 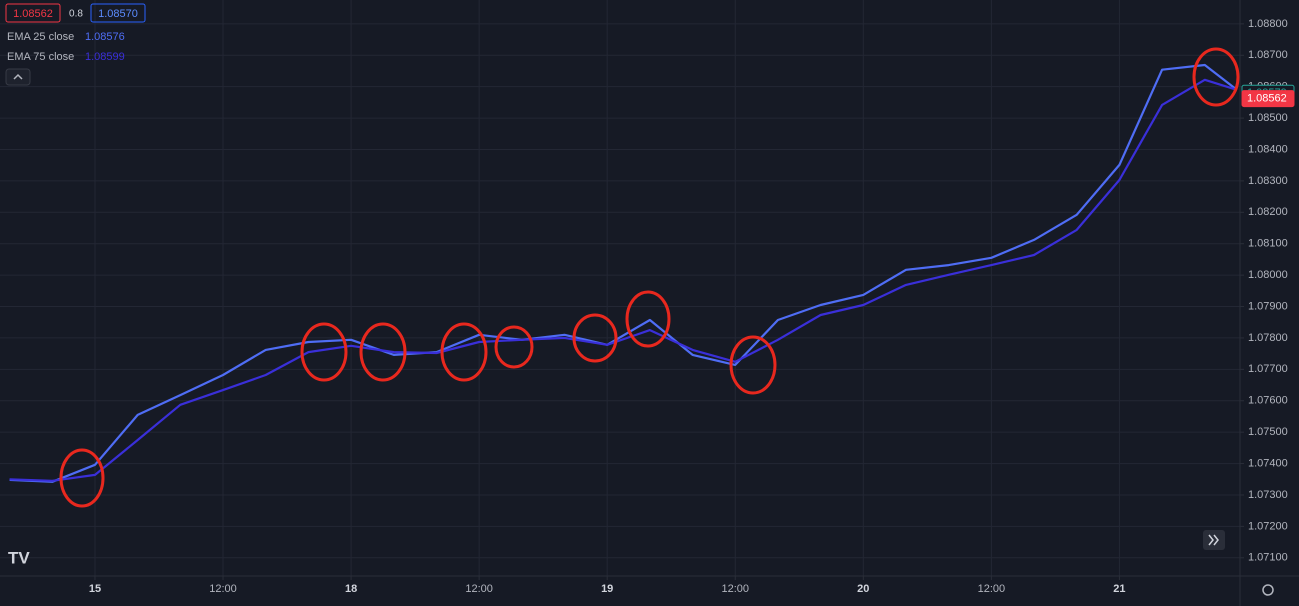 I want to click on ask: 1.08570, so click(x=118, y=14).